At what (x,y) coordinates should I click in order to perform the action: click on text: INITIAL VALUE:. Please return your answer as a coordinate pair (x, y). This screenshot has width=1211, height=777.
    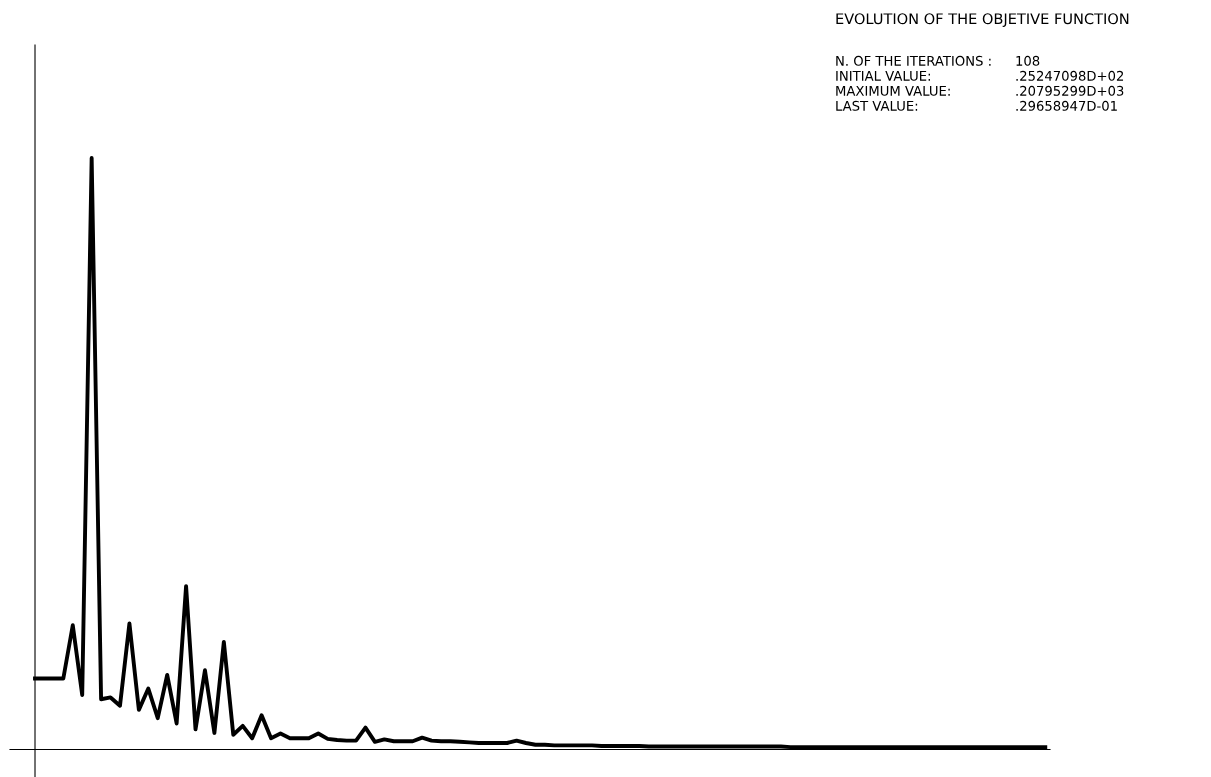
    Looking at the image, I should click on (883, 76).